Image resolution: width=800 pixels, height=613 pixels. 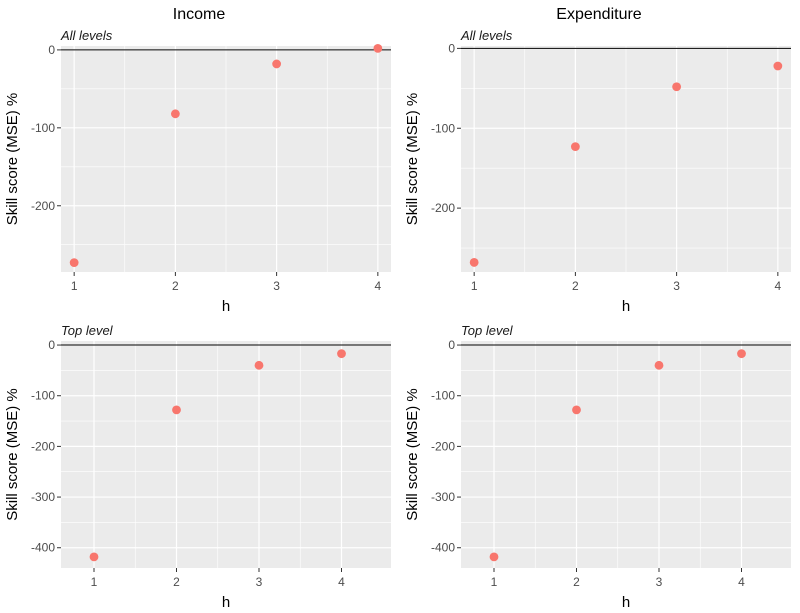 I want to click on column-title-income: Income, so click(x=199, y=14).